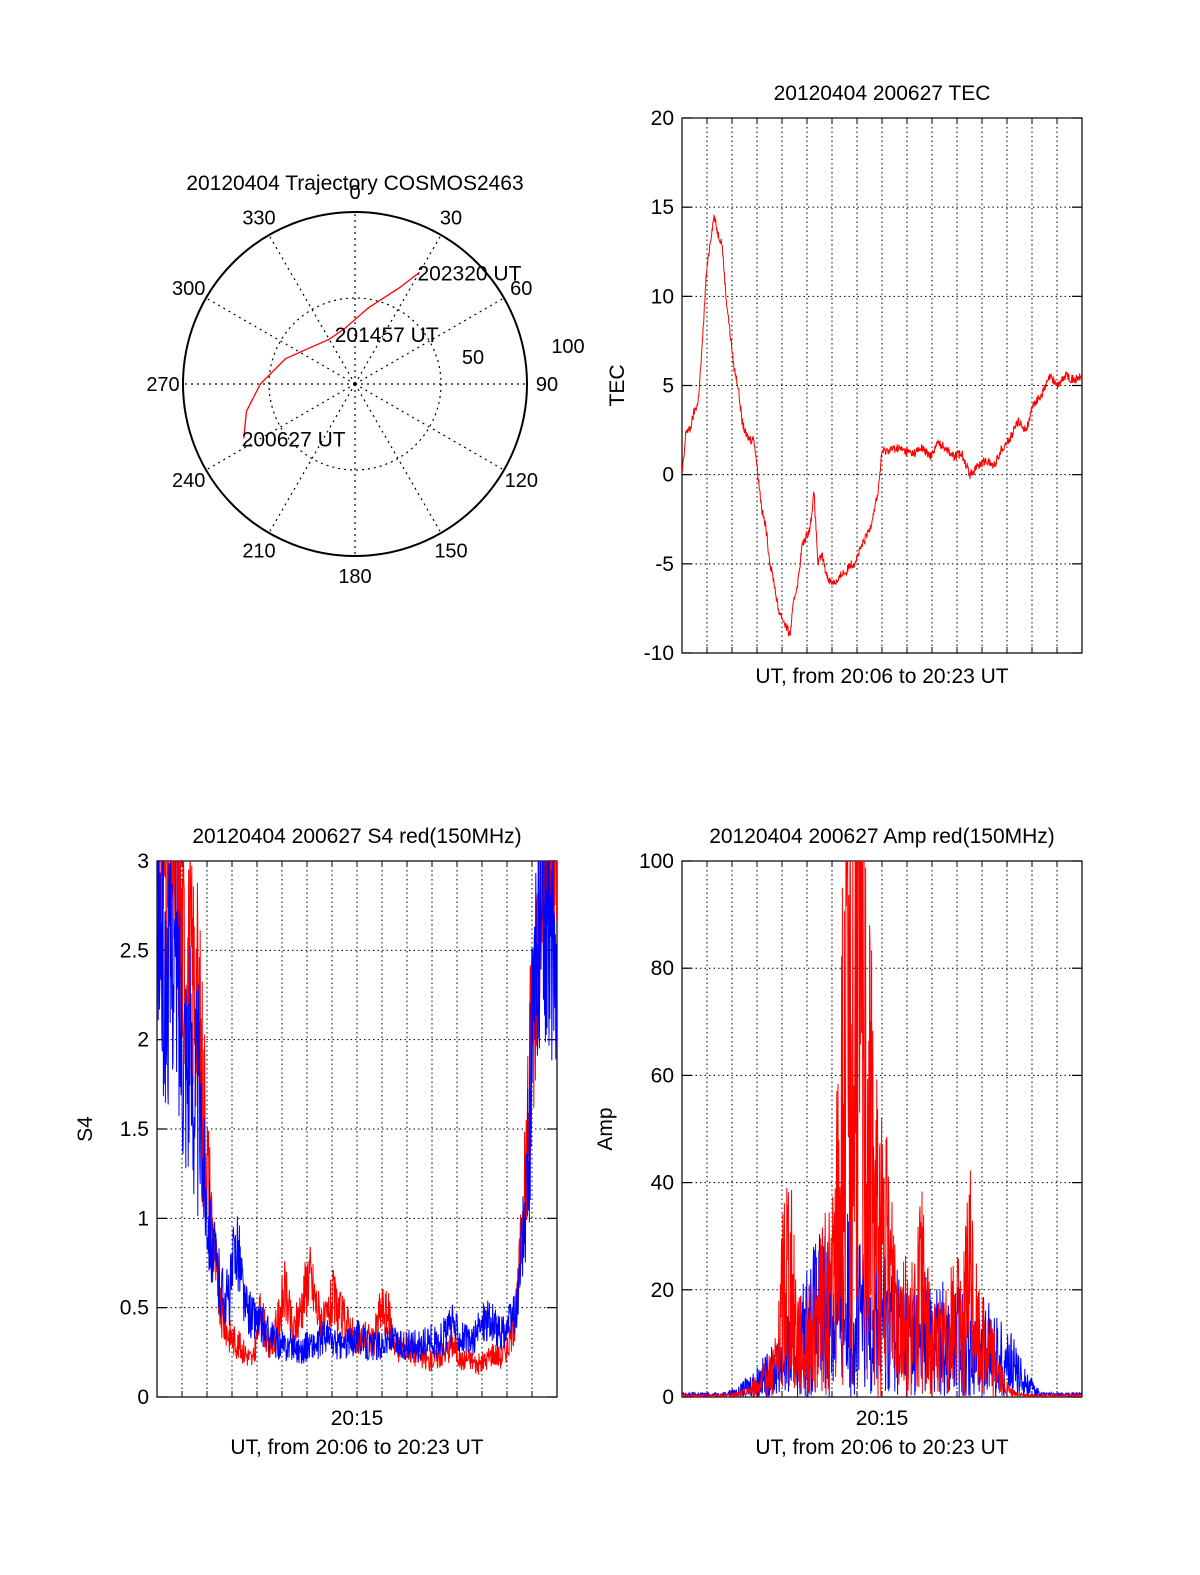 The height and width of the screenshot is (1575, 1200). Describe the element at coordinates (85, 1129) in the screenshot. I see `s4-ylabel: S4` at that location.